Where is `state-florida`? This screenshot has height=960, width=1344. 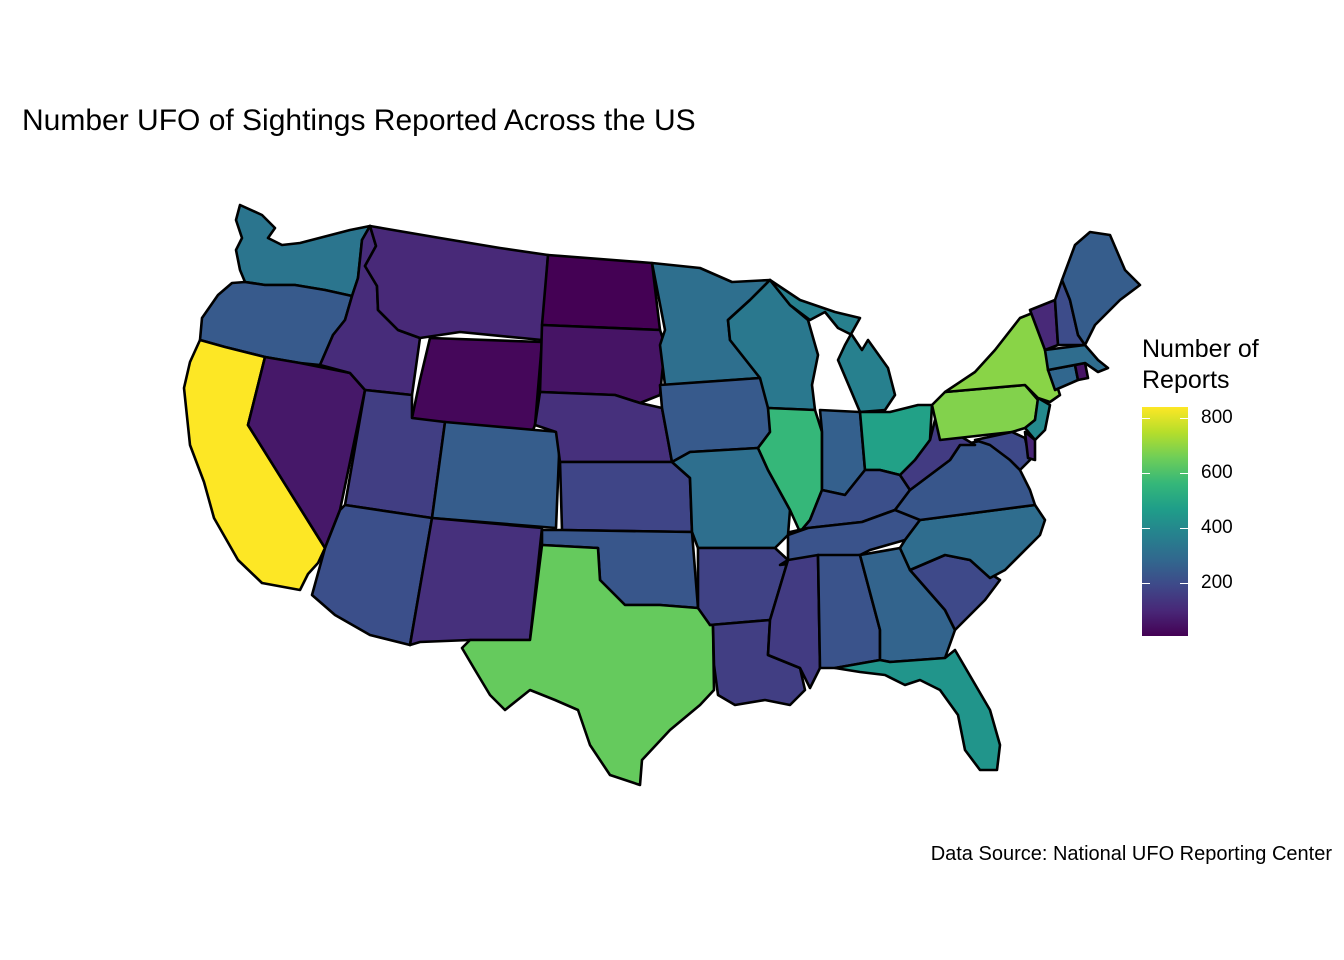 state-florida is located at coordinates (917, 710).